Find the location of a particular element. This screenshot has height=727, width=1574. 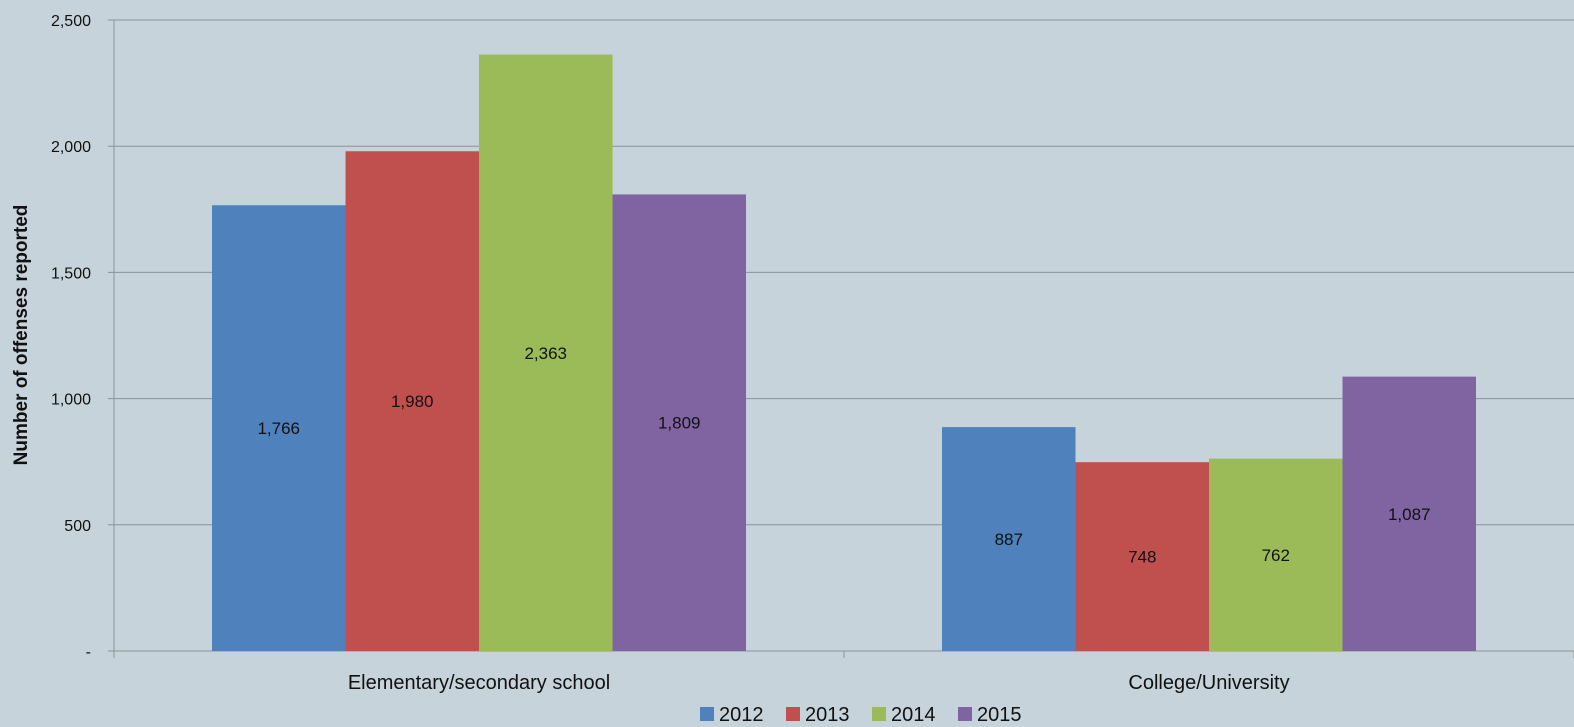

legend: 2012 2013 2014 2015 is located at coordinates (861, 715).